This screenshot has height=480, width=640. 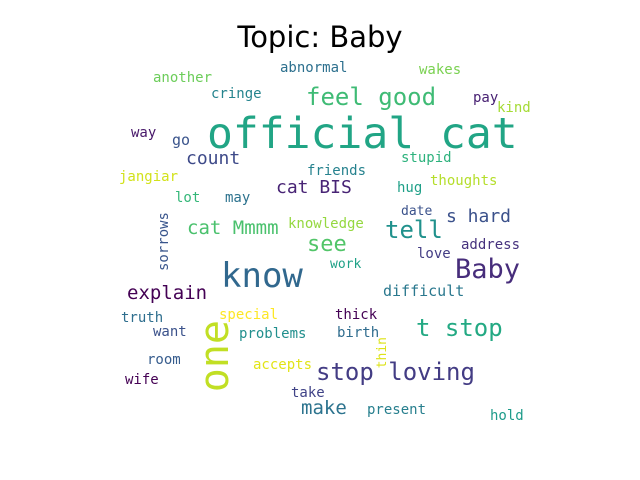 I want to click on word-room: room, so click(x=164, y=360).